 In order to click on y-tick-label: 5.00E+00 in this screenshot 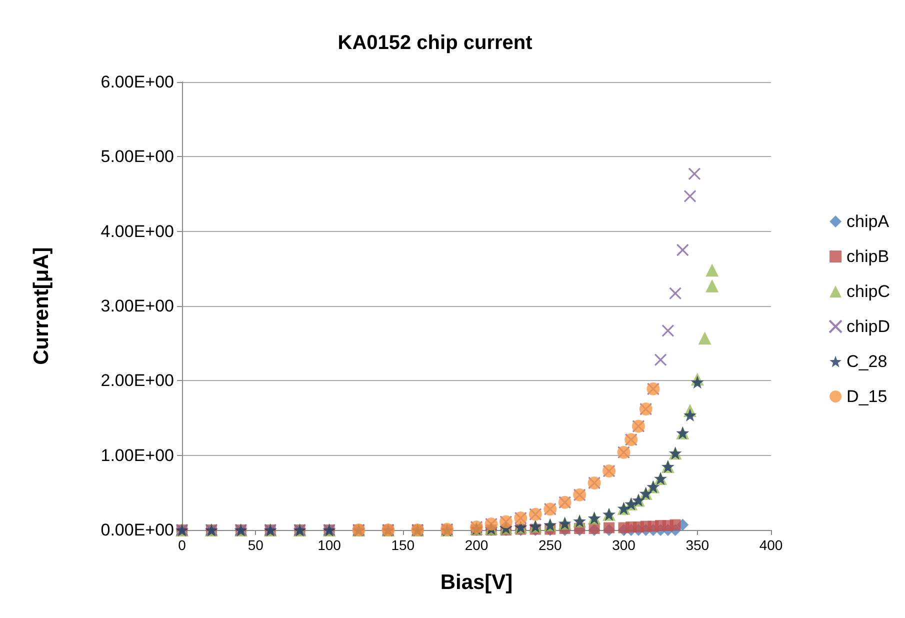, I will do `click(137, 156)`.